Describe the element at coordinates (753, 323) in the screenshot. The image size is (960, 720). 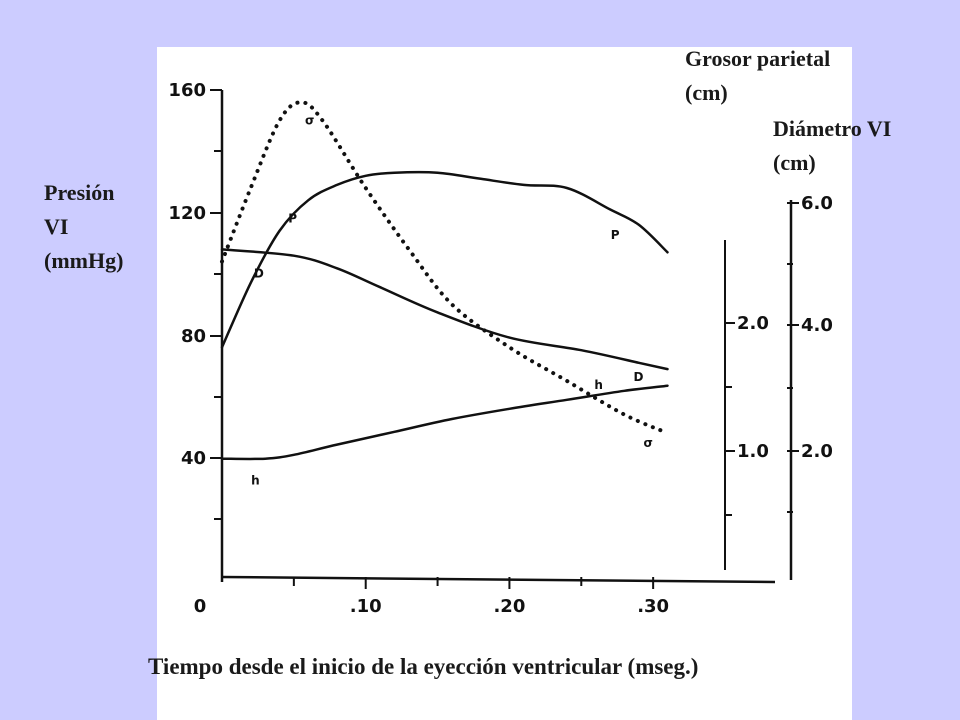
I see `wall-tick-label: 2.0` at that location.